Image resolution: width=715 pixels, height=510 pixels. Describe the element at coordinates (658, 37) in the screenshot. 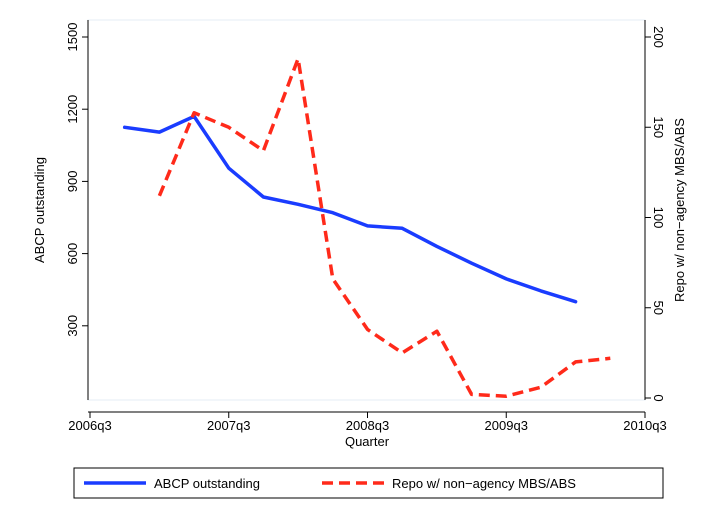

I see `y-right-tick-label: 200` at that location.